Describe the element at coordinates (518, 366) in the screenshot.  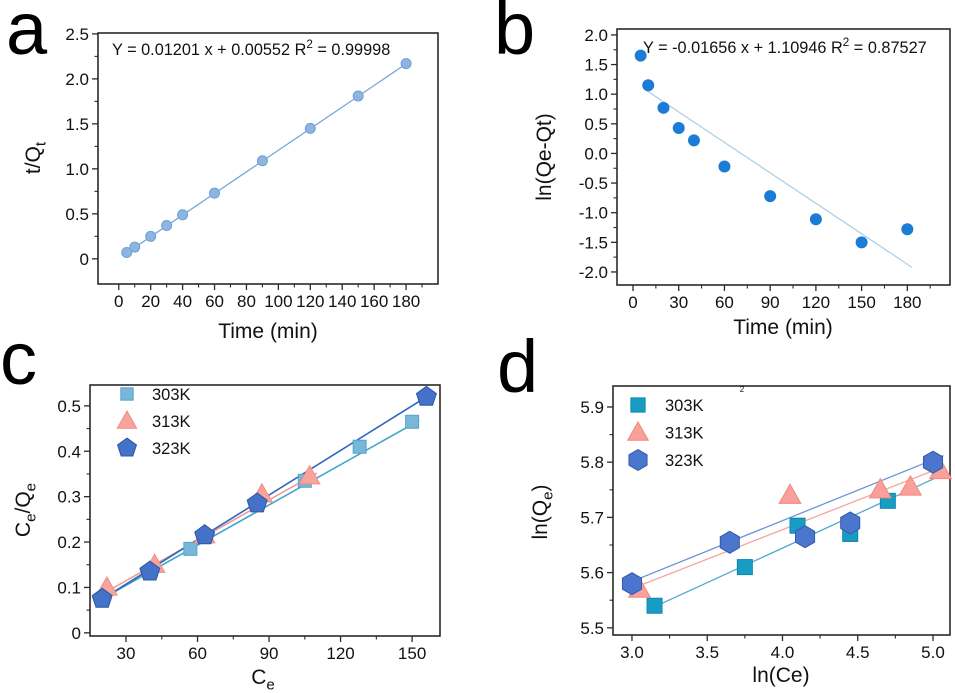
I see `panel-d-letter: d` at that location.